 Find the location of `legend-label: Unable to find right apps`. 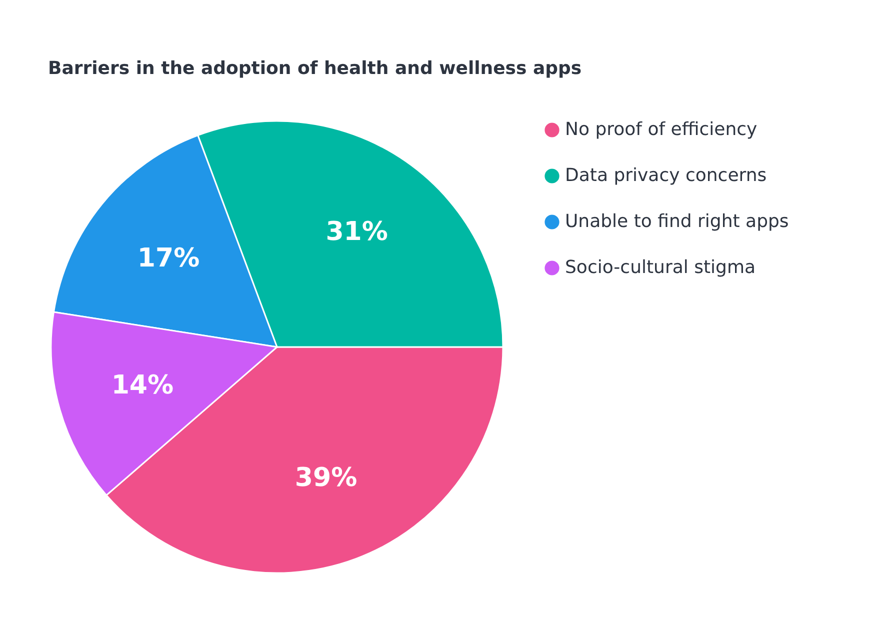

legend-label: Unable to find right apps is located at coordinates (677, 221).